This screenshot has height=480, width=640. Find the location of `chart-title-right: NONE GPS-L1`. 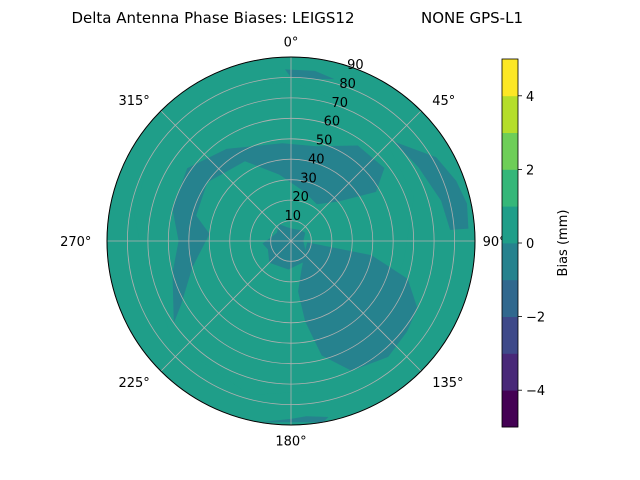

chart-title-right: NONE GPS-L1 is located at coordinates (472, 18).